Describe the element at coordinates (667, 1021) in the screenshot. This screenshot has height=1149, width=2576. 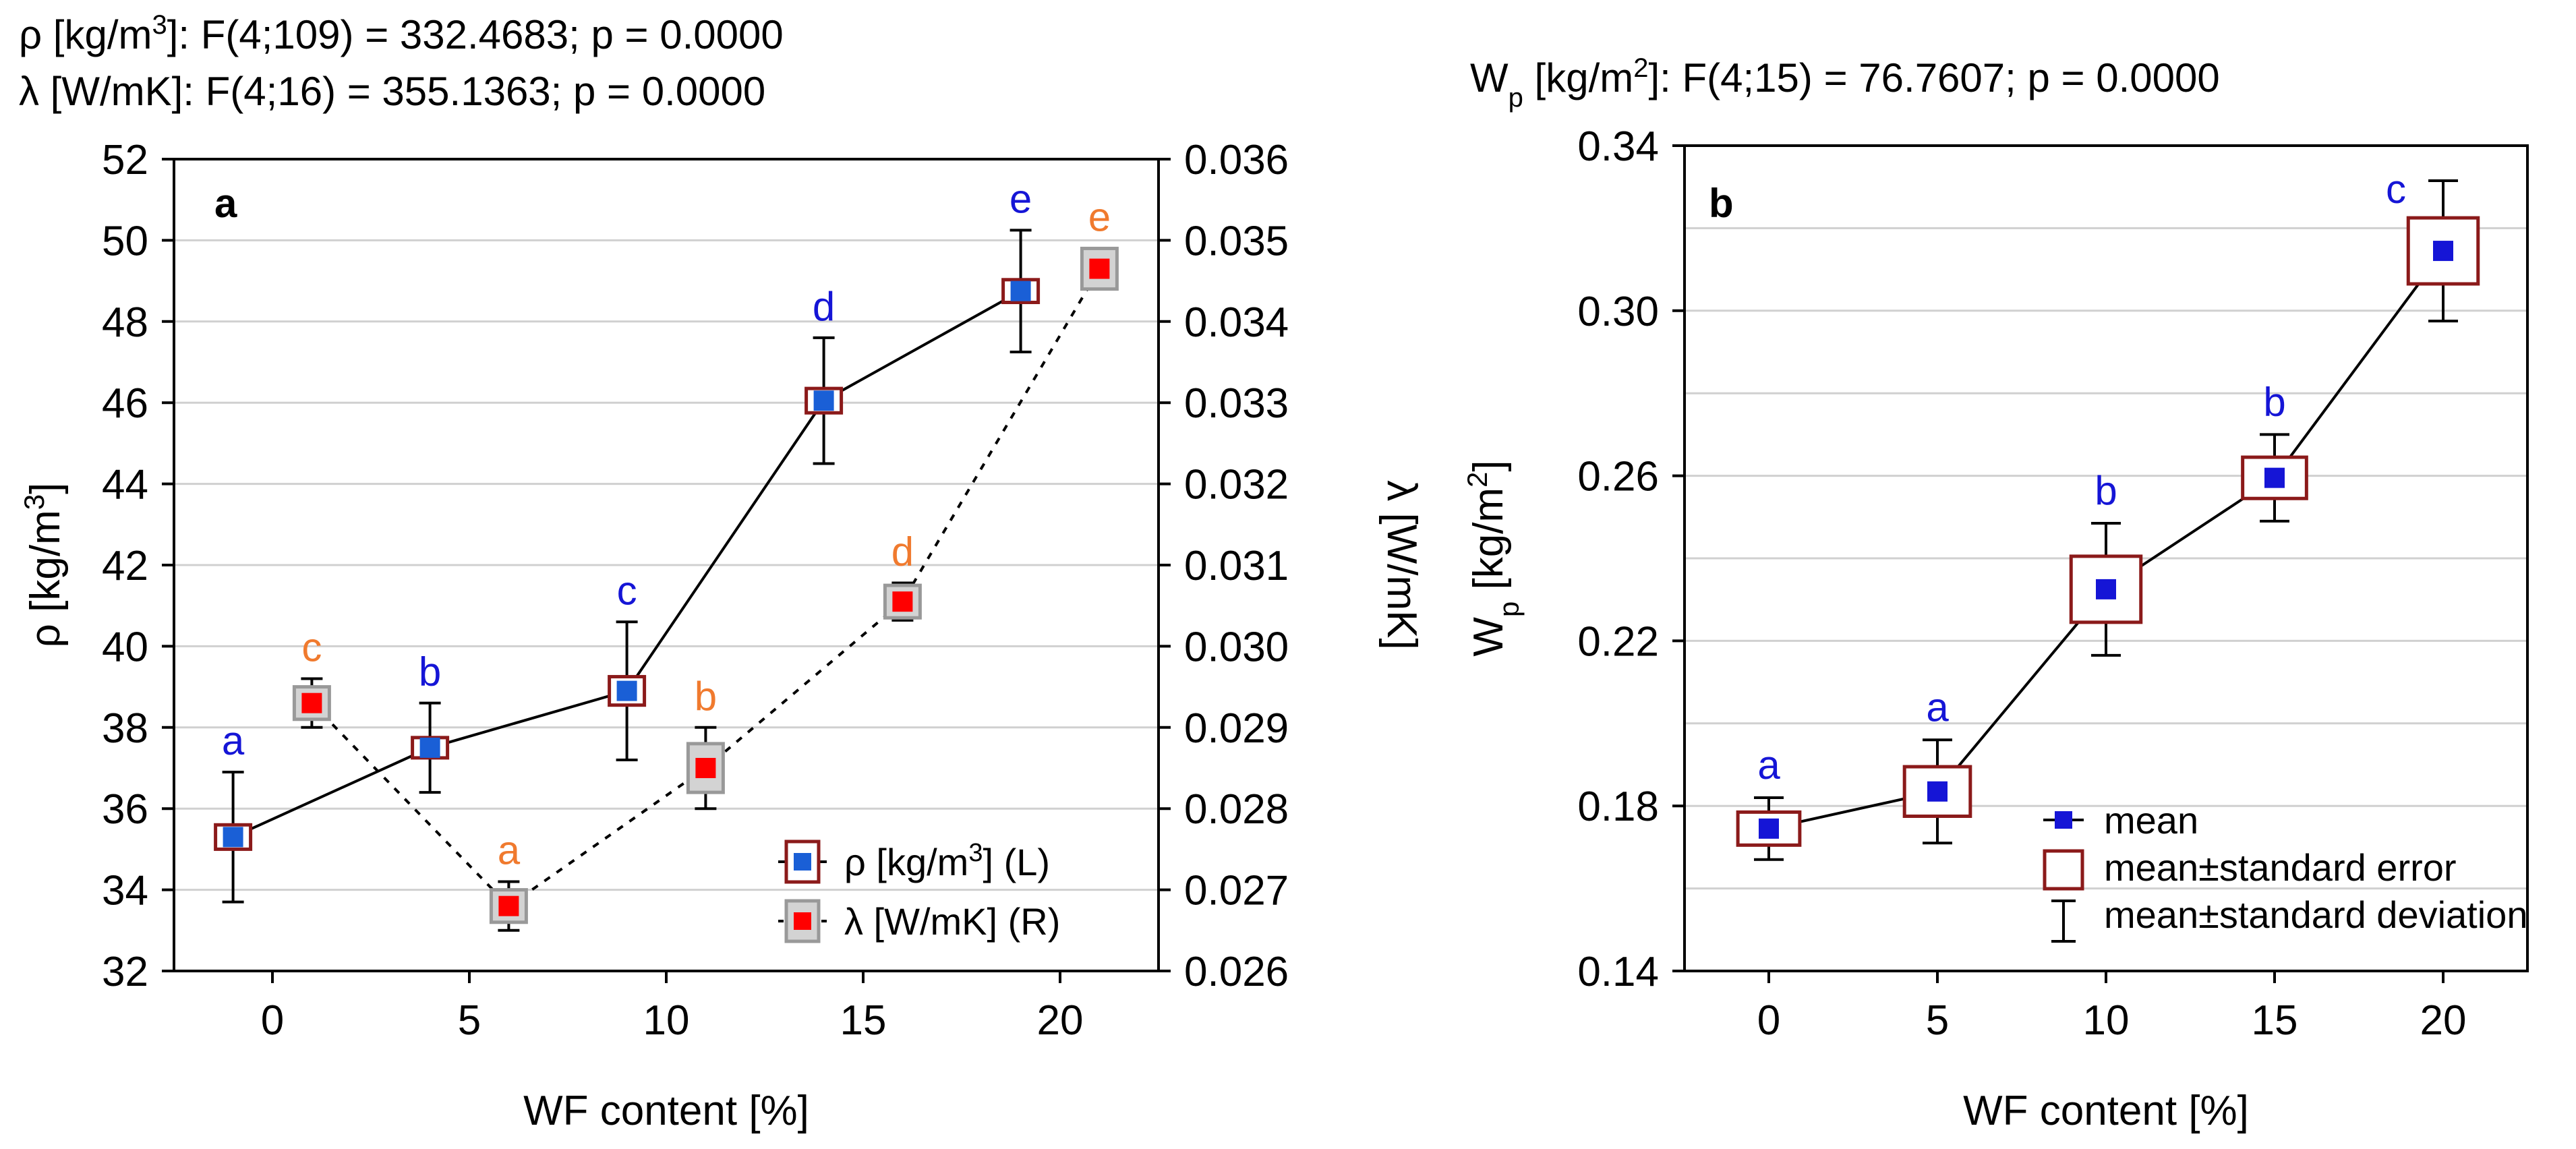
I see `panel-a-xtick-label: 10` at that location.